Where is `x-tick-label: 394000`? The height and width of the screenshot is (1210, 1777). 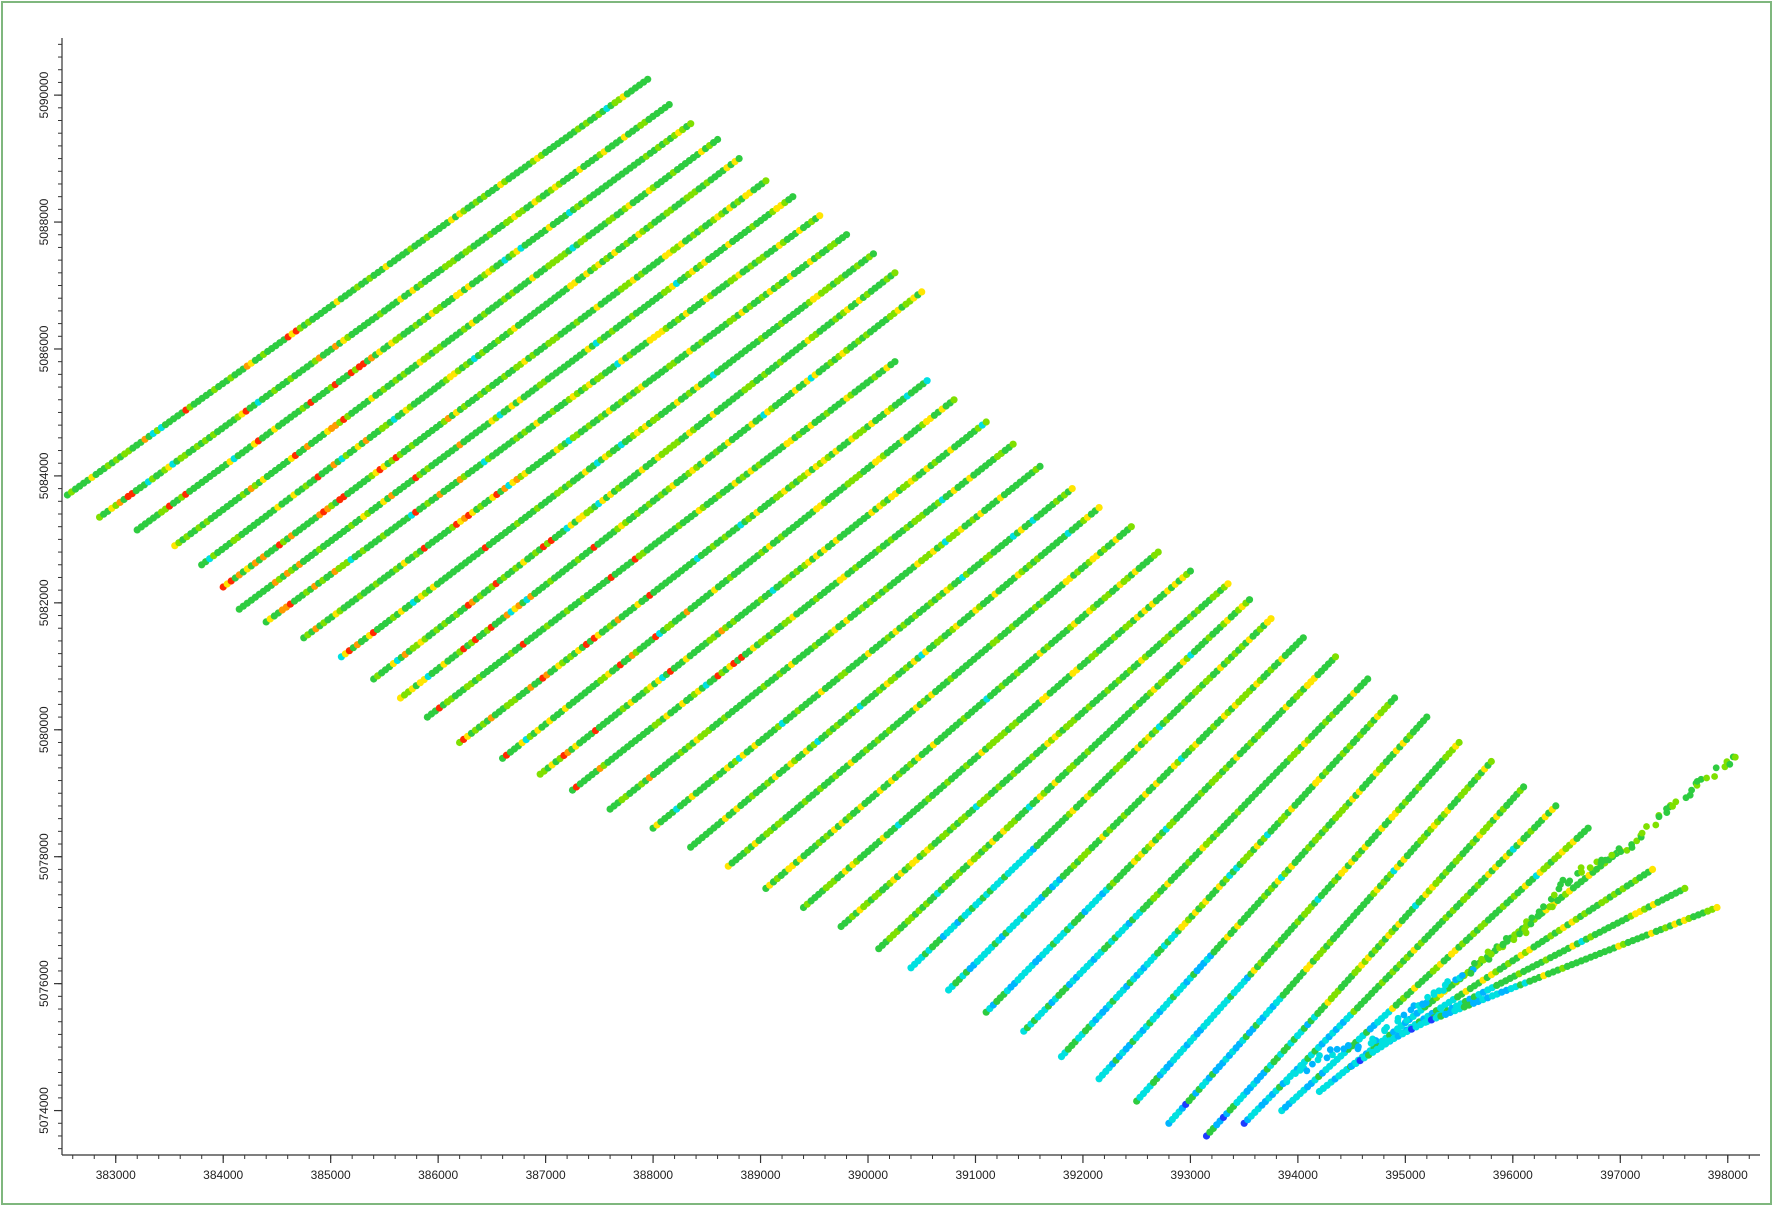
x-tick-label: 394000 is located at coordinates (1298, 1175).